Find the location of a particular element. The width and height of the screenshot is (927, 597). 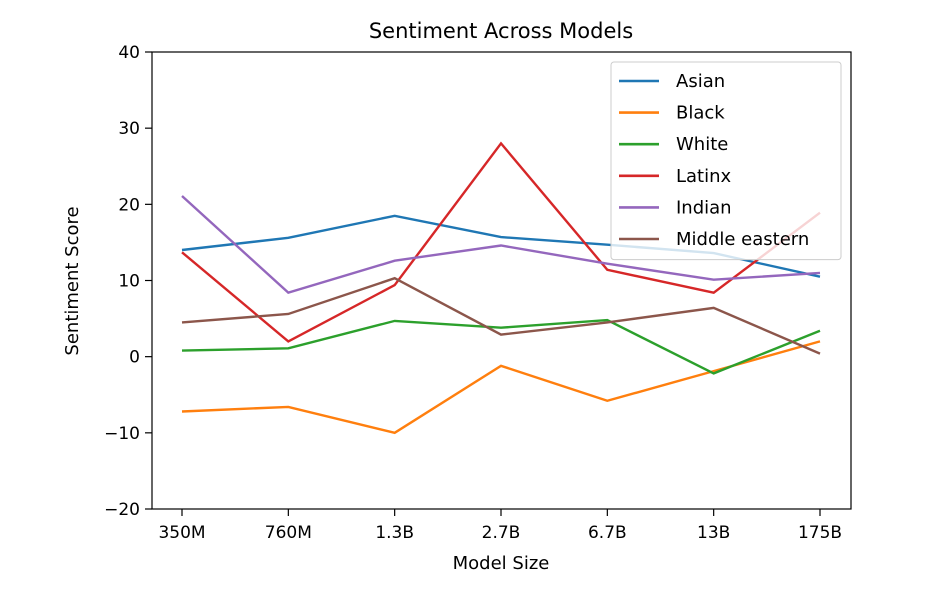

x-tick-label: 2.7B is located at coordinates (501, 533).